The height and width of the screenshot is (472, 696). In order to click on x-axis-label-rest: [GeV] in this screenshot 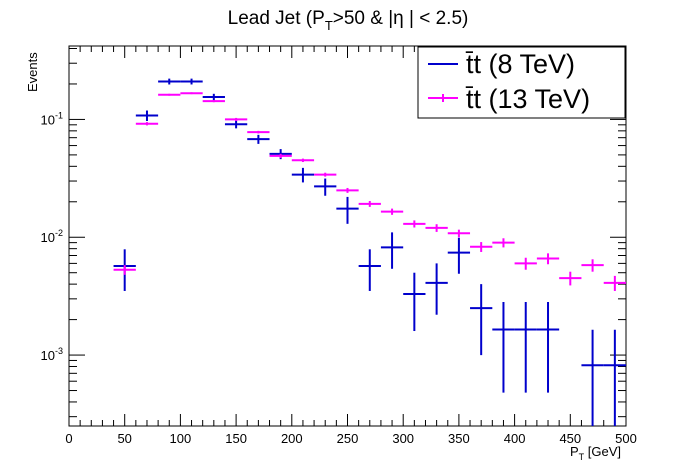, I will do `click(602, 451)`.